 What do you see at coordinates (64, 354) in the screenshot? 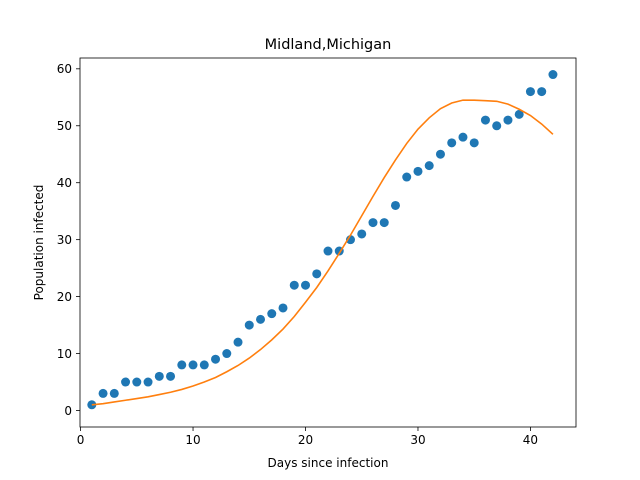
I see `y-tick-label: 10` at bounding box center [64, 354].